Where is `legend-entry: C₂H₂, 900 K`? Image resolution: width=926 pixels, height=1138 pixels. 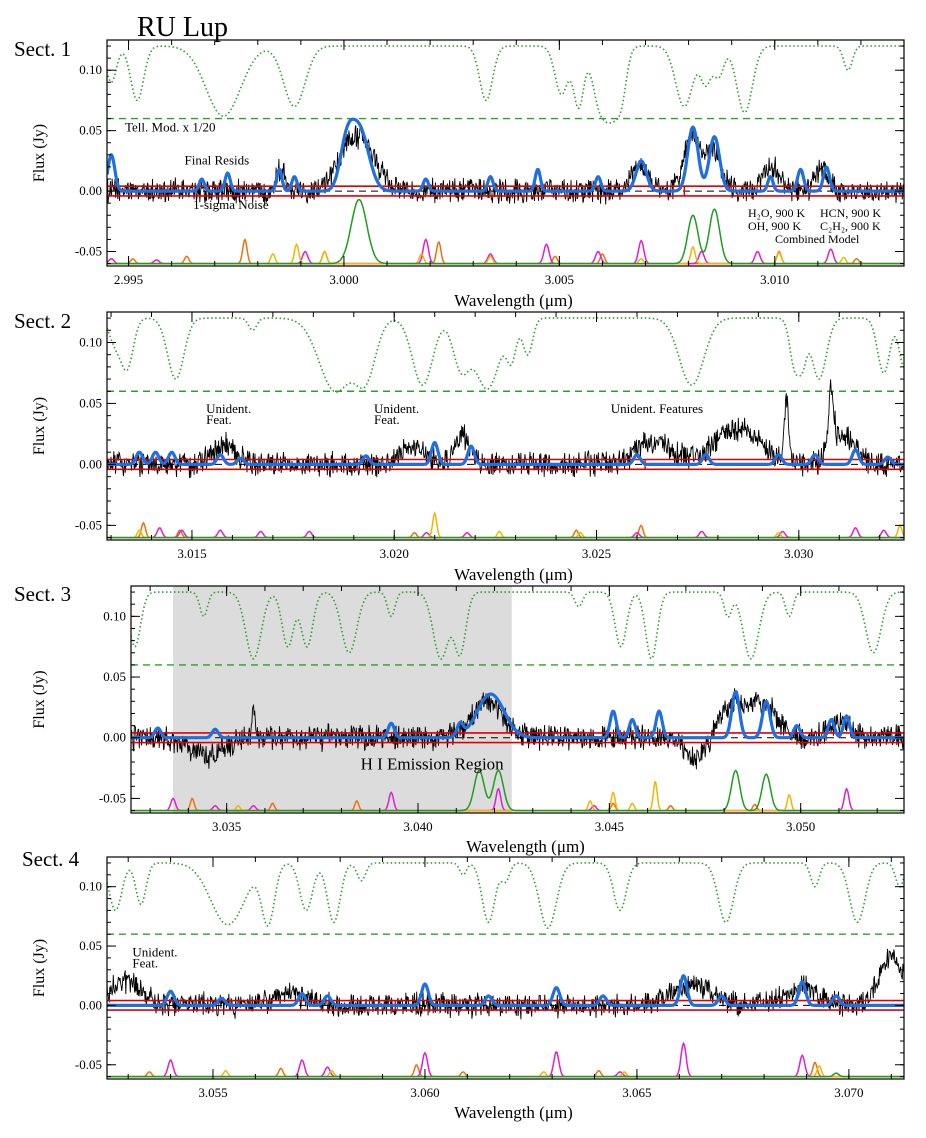
legend-entry: C₂H₂, 900 K is located at coordinates (850, 226).